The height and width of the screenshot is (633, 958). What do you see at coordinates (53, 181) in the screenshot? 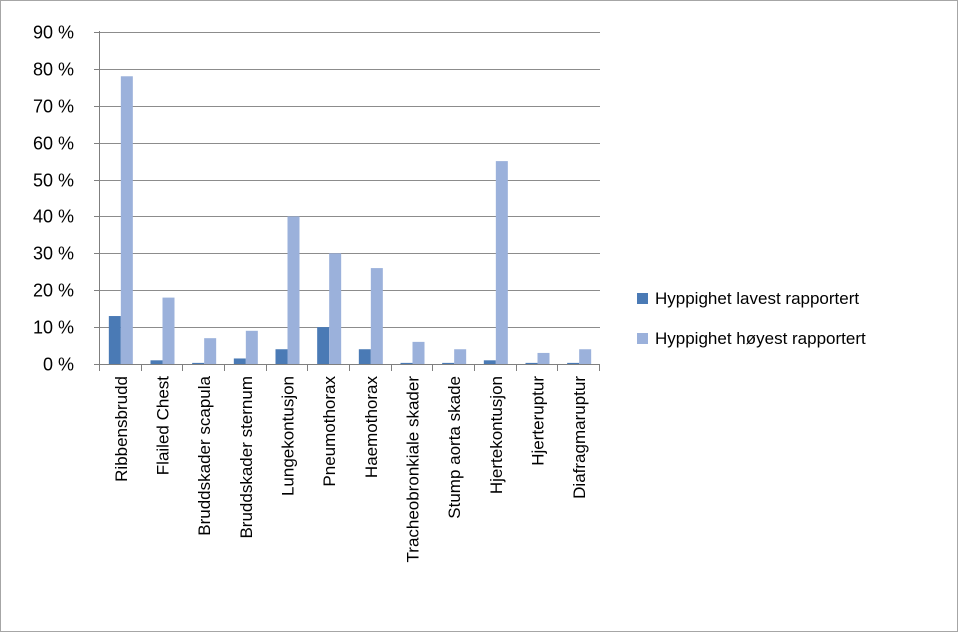
I see `y-tick-label: 50 %` at bounding box center [53, 181].